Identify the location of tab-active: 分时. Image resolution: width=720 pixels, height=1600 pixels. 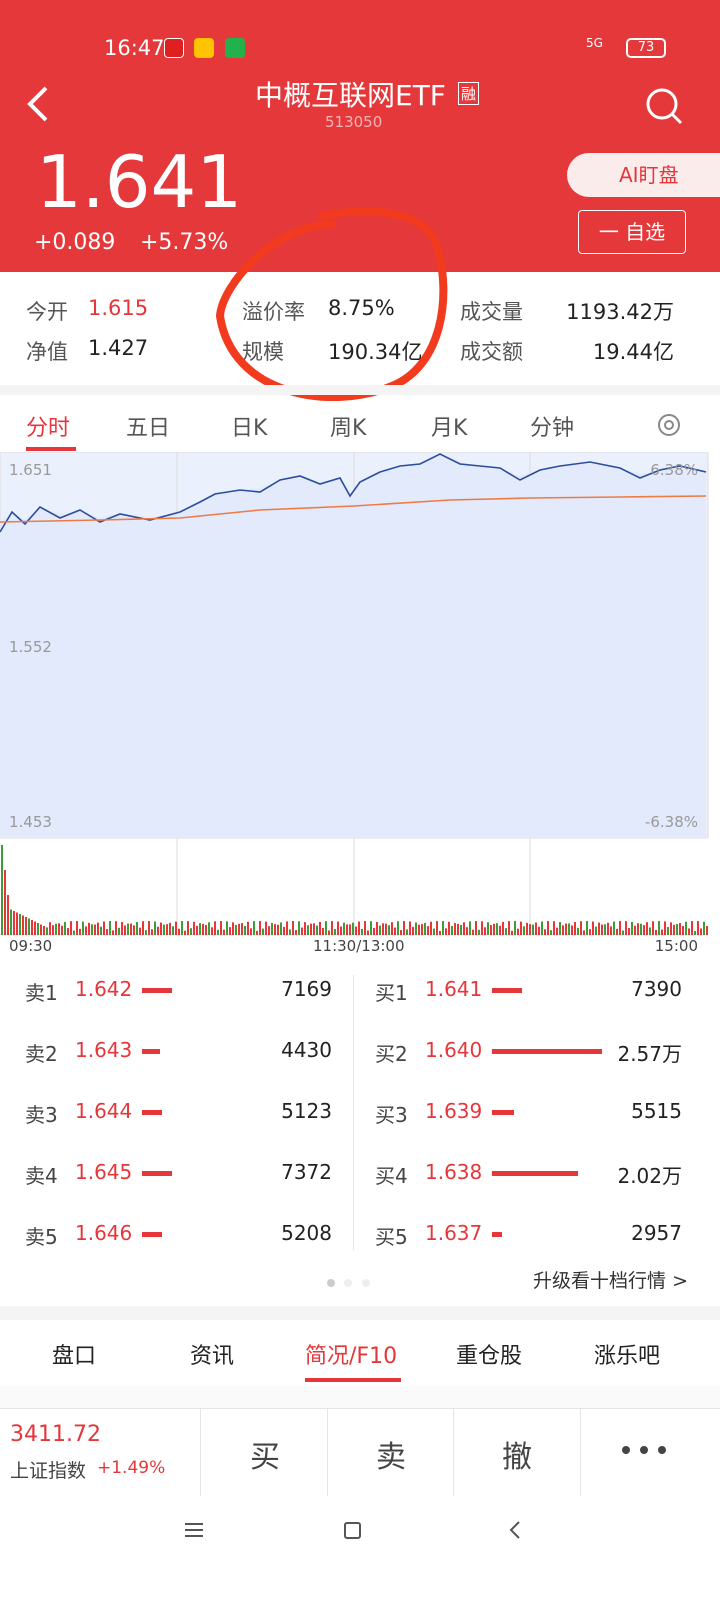
(48, 428).